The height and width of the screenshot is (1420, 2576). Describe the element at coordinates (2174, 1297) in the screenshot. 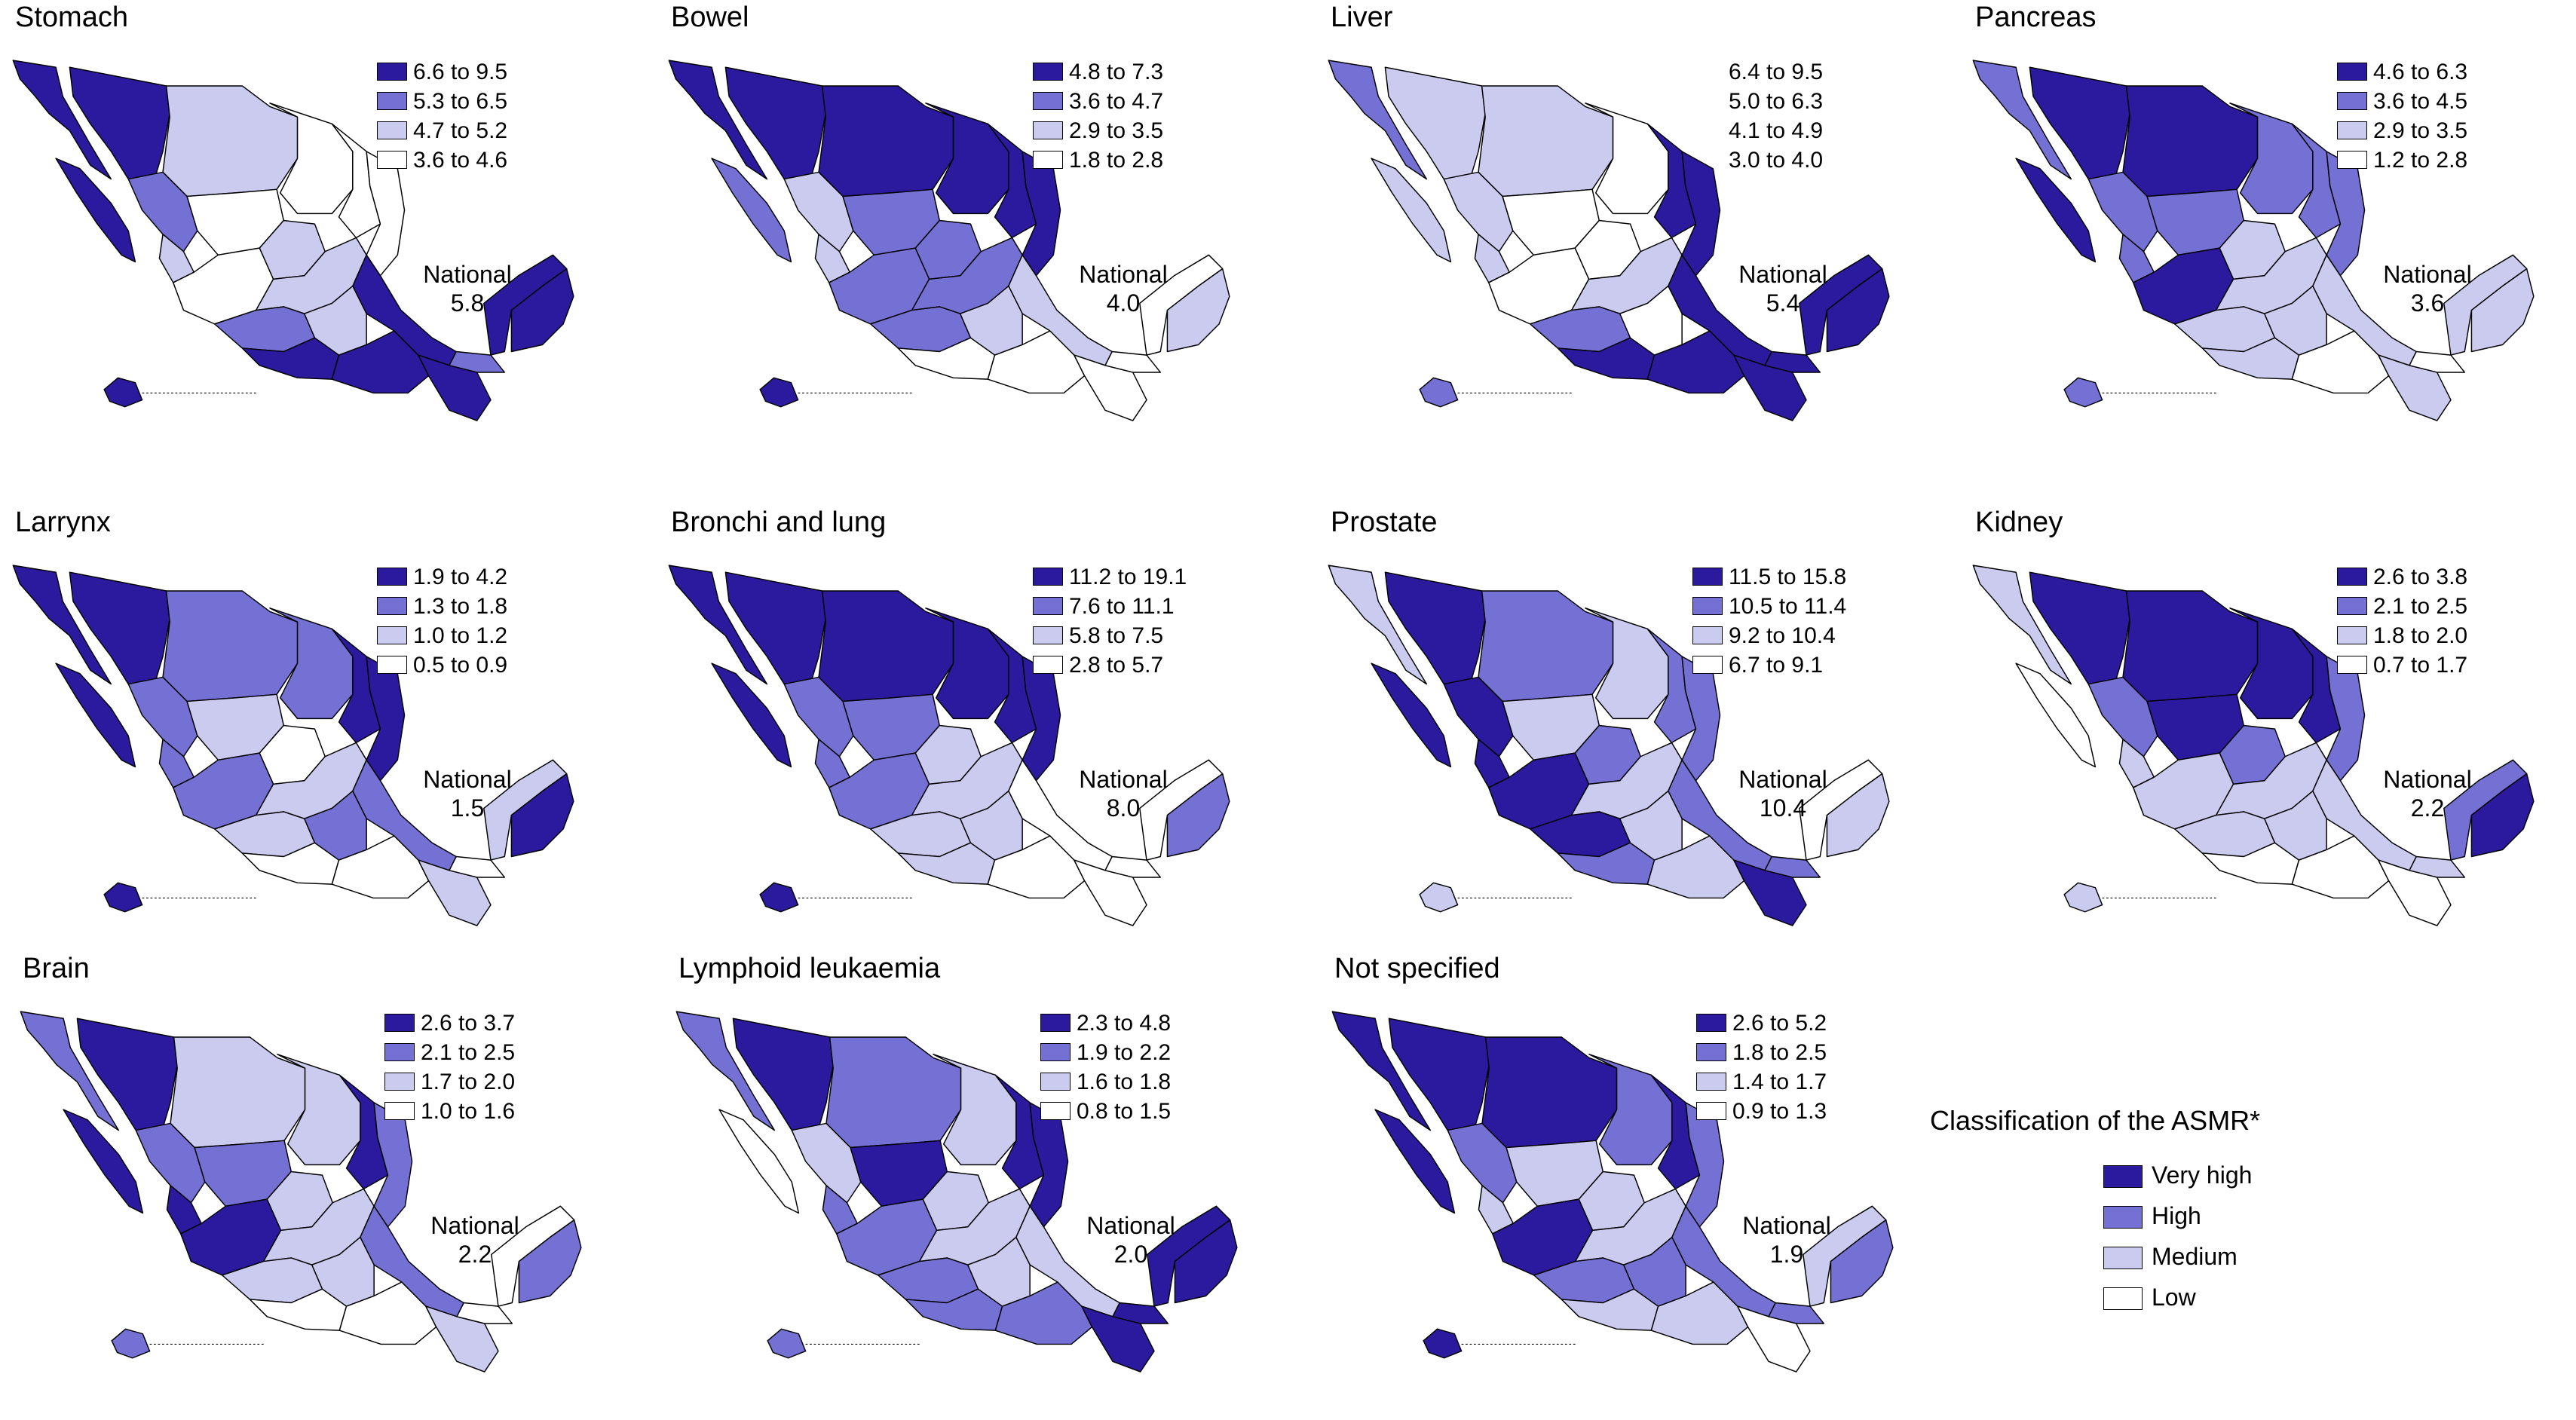

I see `classification-label: Low` at that location.